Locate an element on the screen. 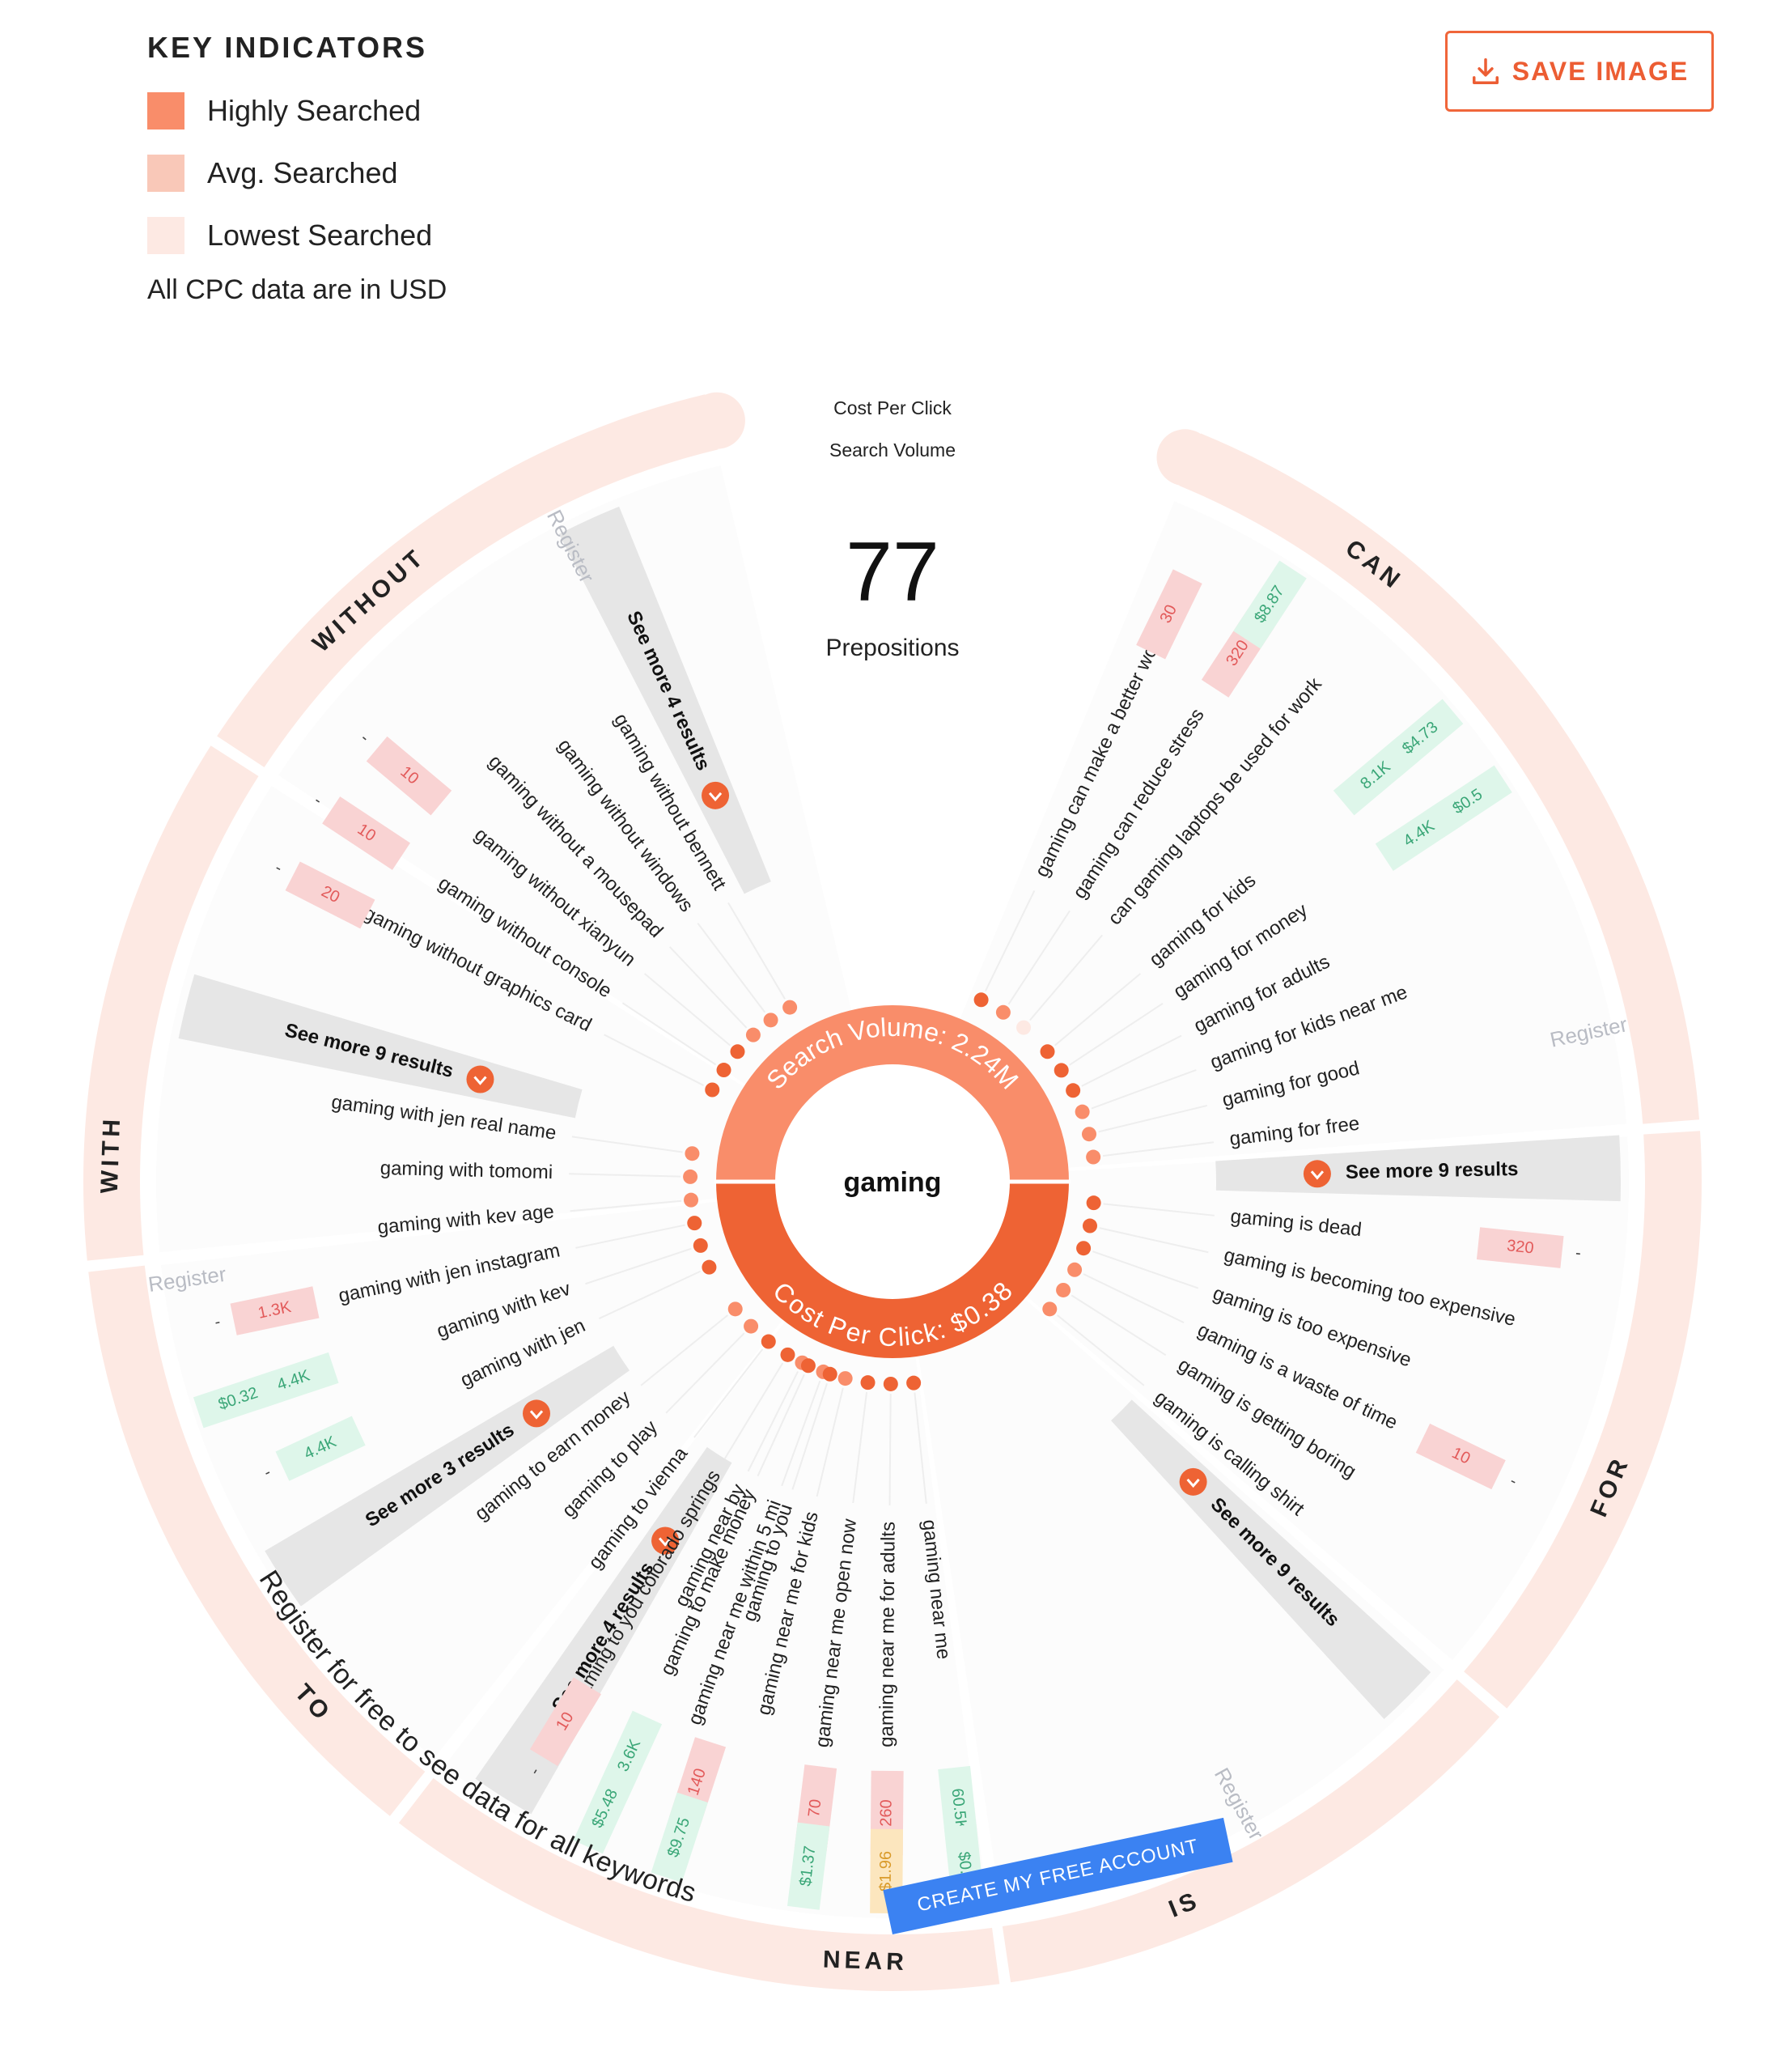  metric-tag: 30 is located at coordinates (1169, 614).